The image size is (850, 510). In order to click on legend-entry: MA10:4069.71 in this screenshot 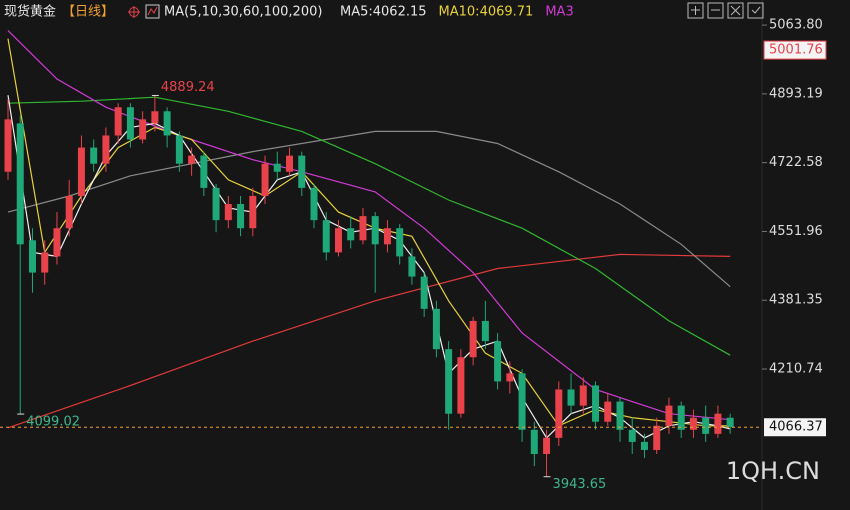, I will do `click(486, 12)`.